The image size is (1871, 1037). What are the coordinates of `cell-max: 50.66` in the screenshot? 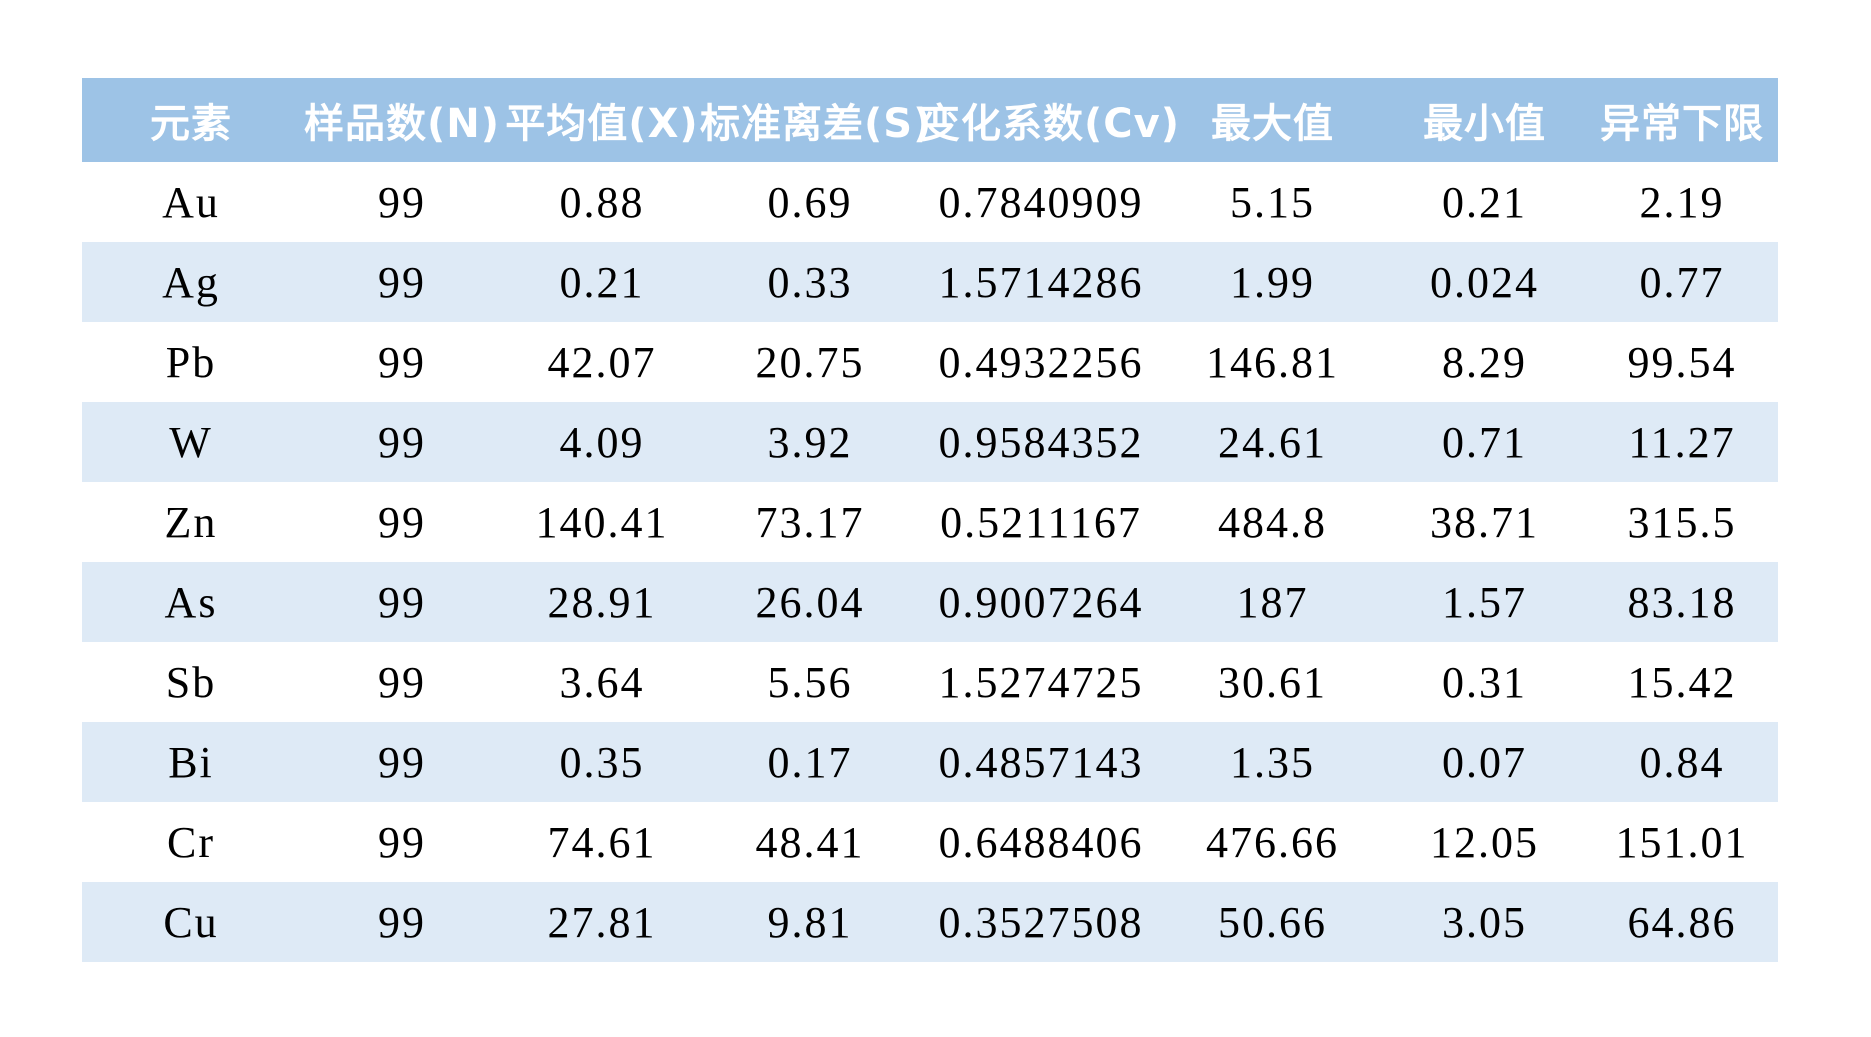 It's located at (1272, 922).